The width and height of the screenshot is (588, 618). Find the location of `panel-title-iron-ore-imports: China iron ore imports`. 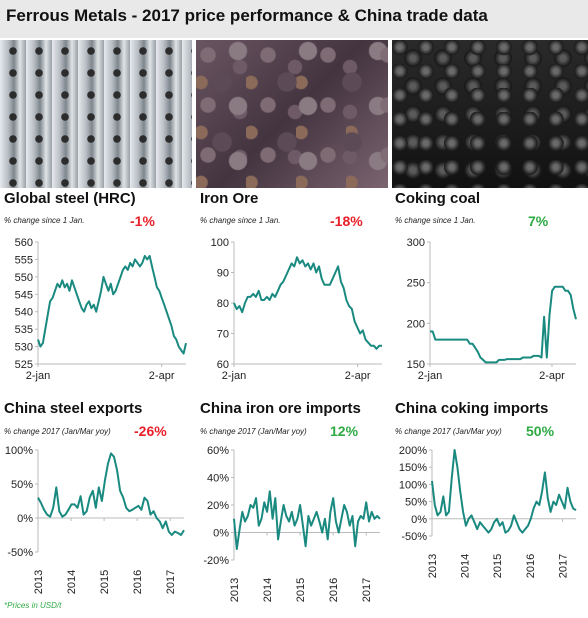

panel-title-iron-ore-imports: China iron ore imports is located at coordinates (280, 408).